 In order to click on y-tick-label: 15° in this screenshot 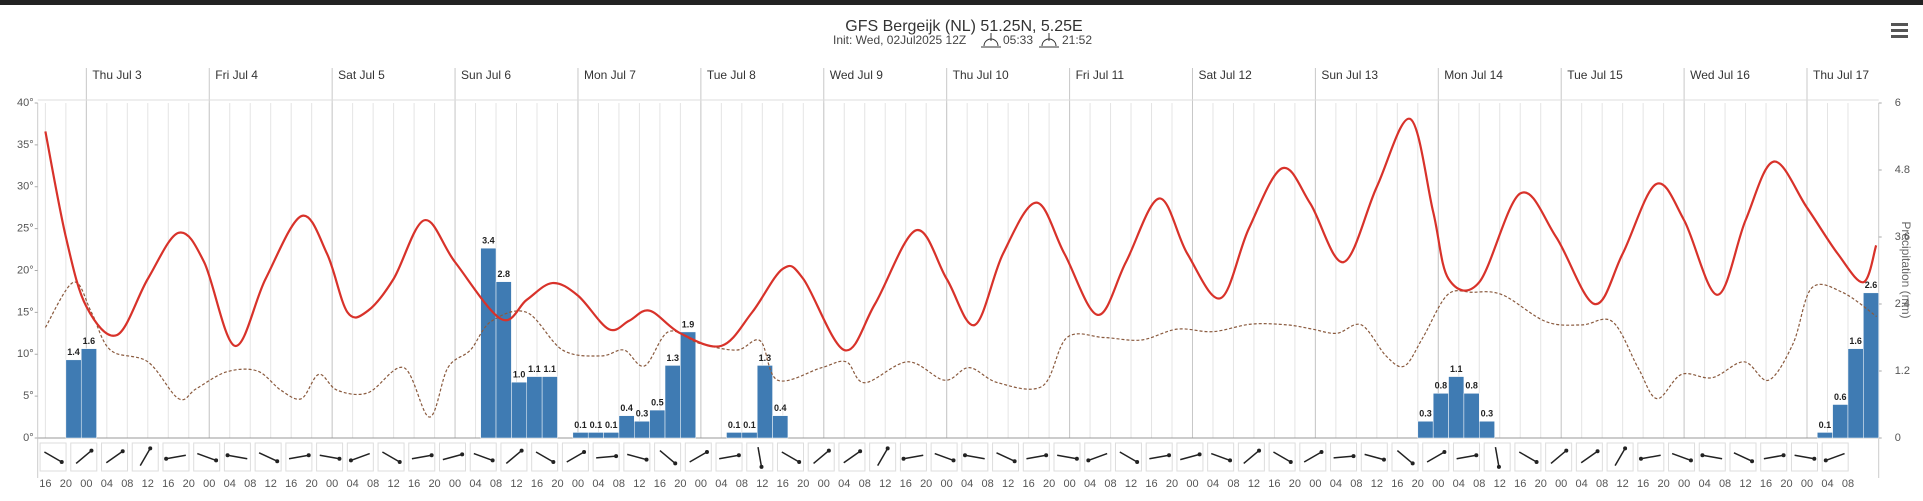, I will do `click(25, 312)`.